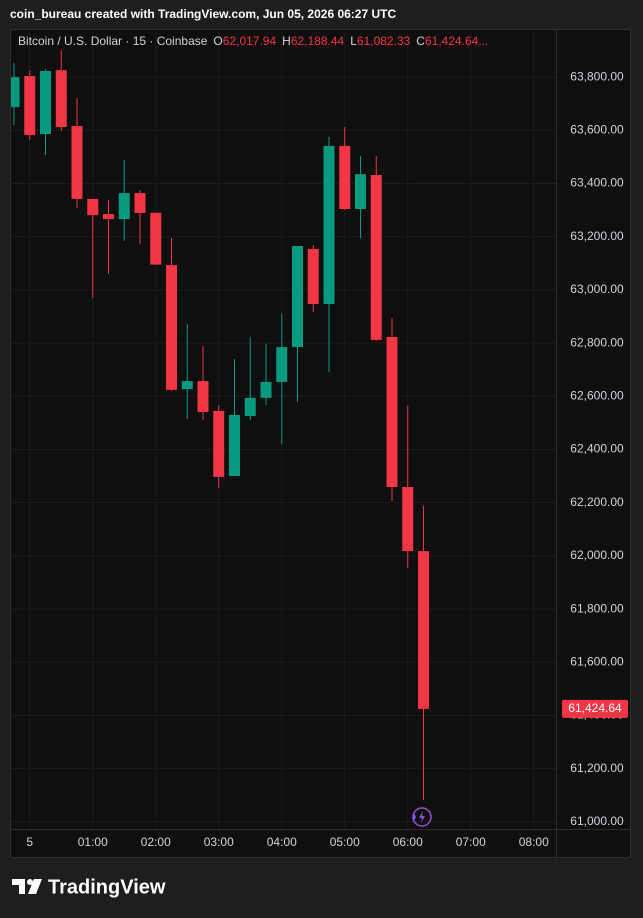 The height and width of the screenshot is (918, 643). I want to click on legend-key: L, so click(353, 41).